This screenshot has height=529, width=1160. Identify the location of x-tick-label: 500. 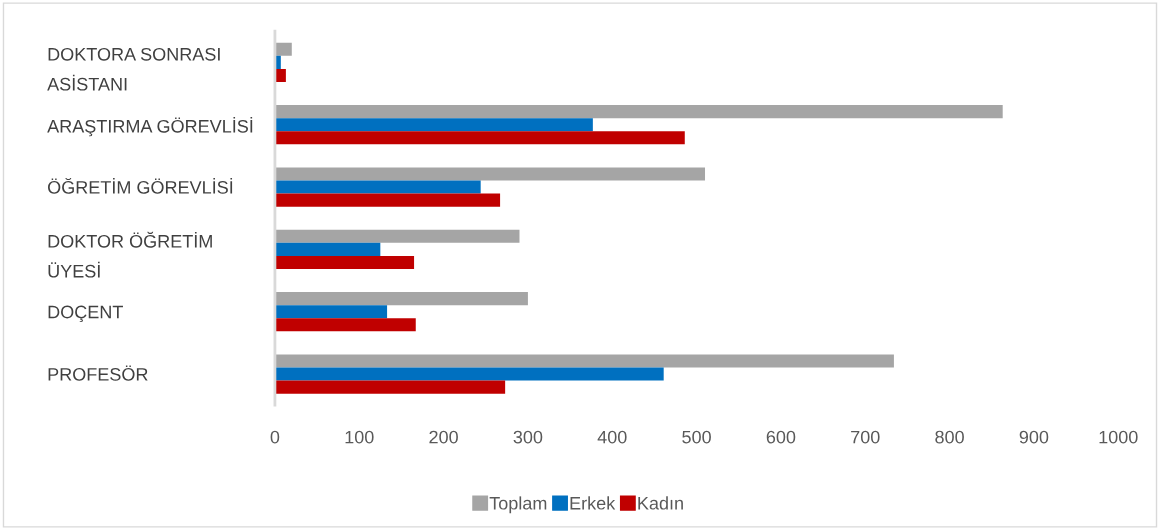
(696, 437).